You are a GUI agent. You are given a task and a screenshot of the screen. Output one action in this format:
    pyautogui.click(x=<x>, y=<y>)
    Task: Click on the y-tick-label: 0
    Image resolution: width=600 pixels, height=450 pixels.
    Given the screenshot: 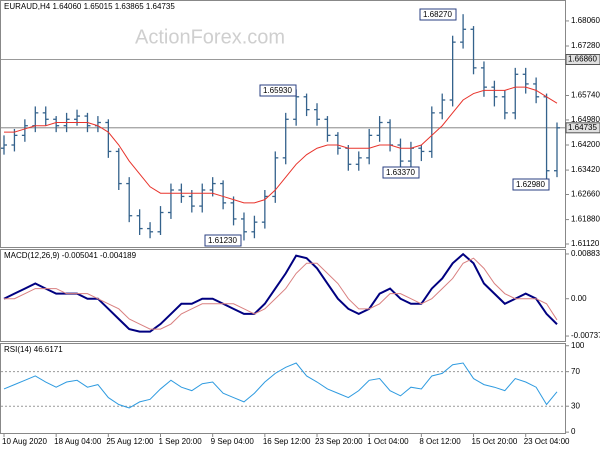 What is the action you would take?
    pyautogui.click(x=573, y=431)
    